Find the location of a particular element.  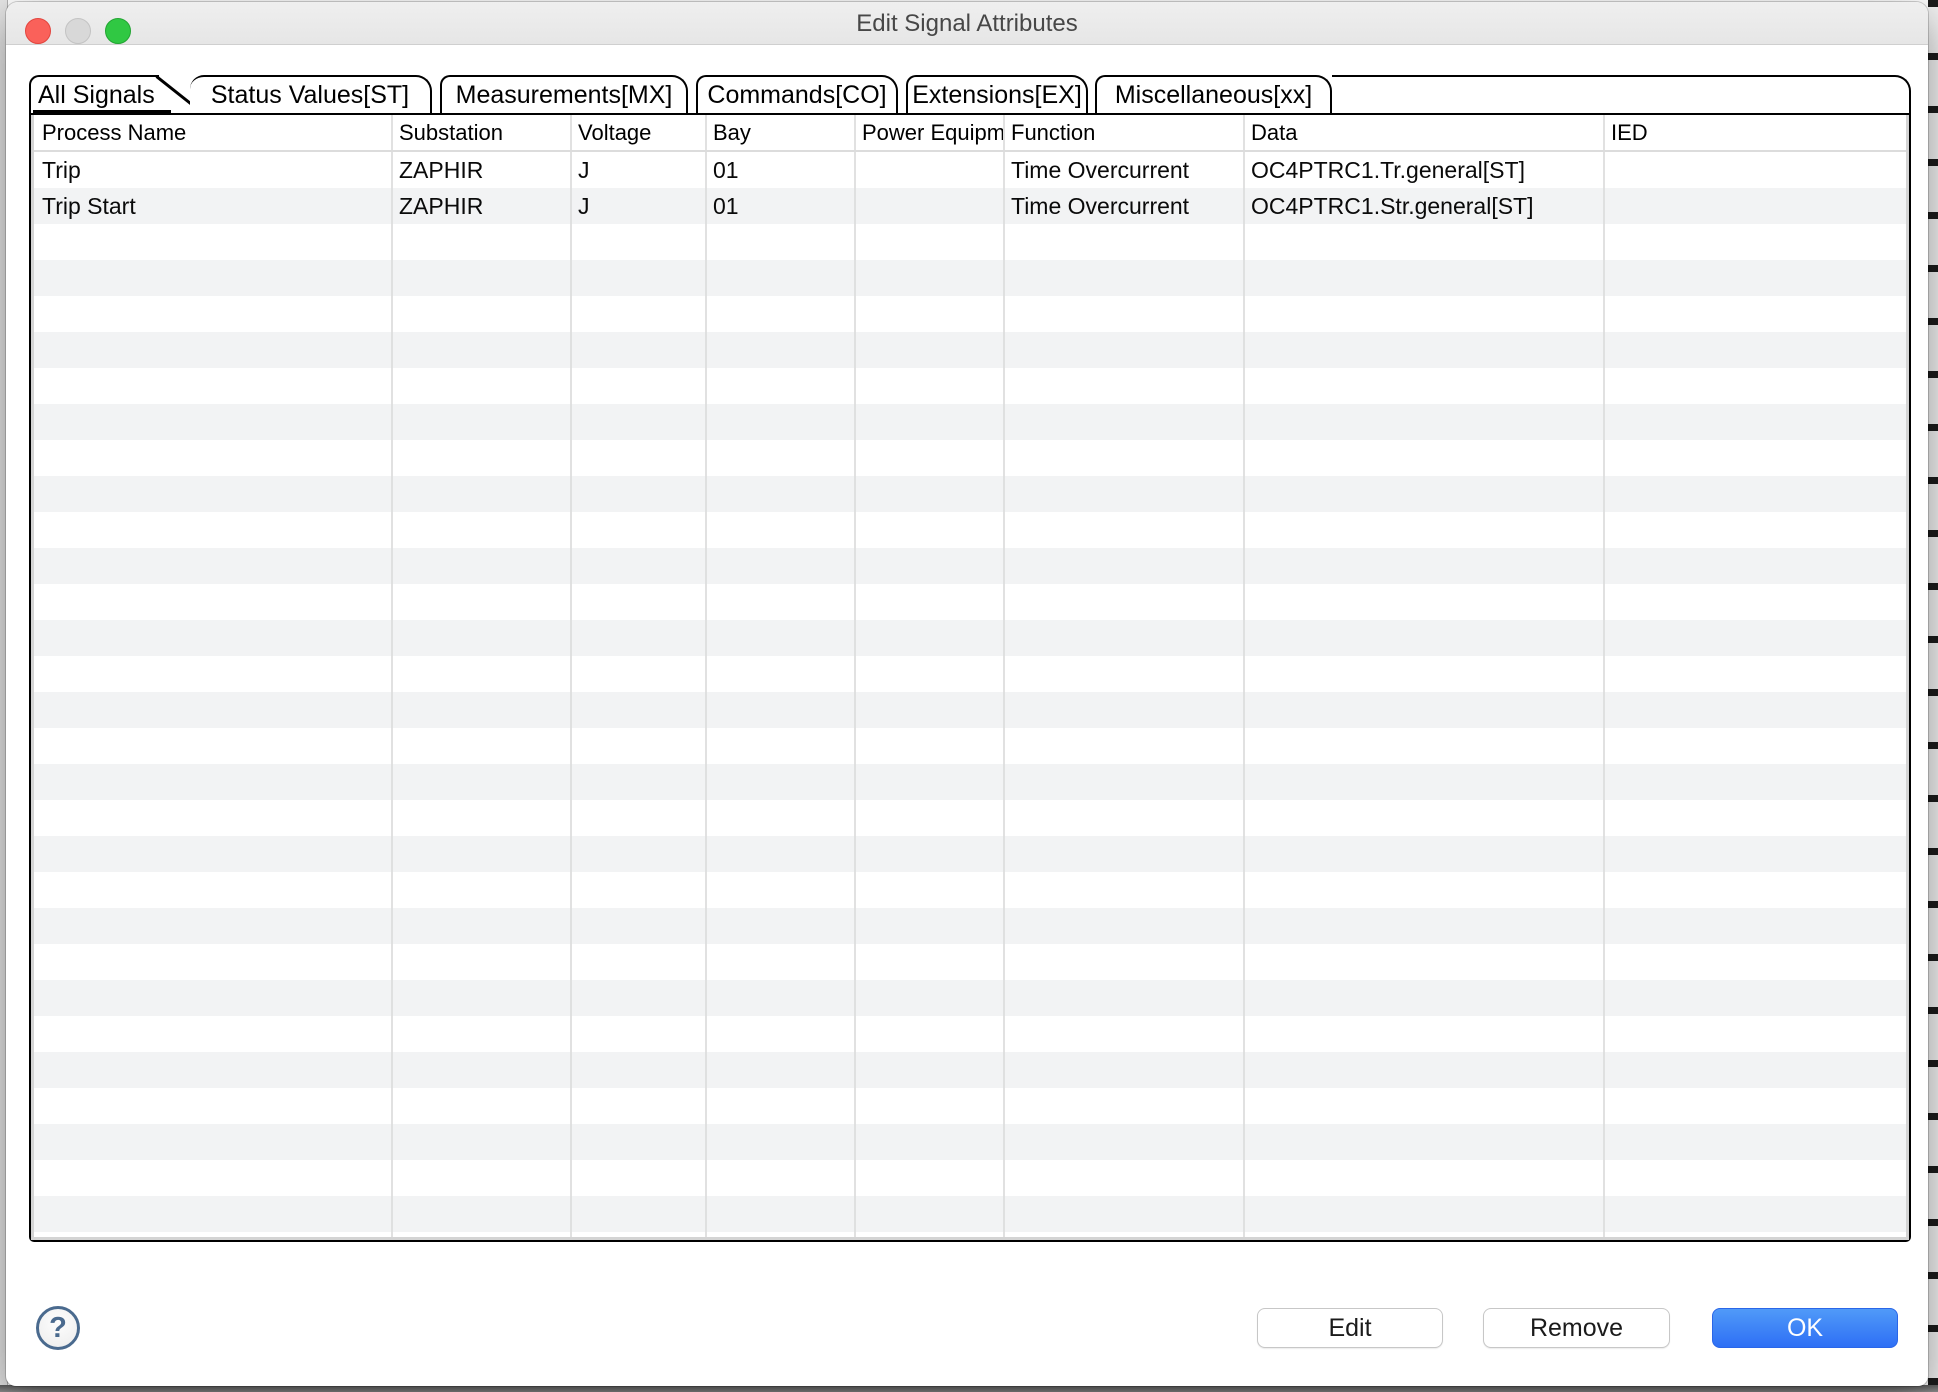

background-window-right-edge is located at coordinates (1933, 696).